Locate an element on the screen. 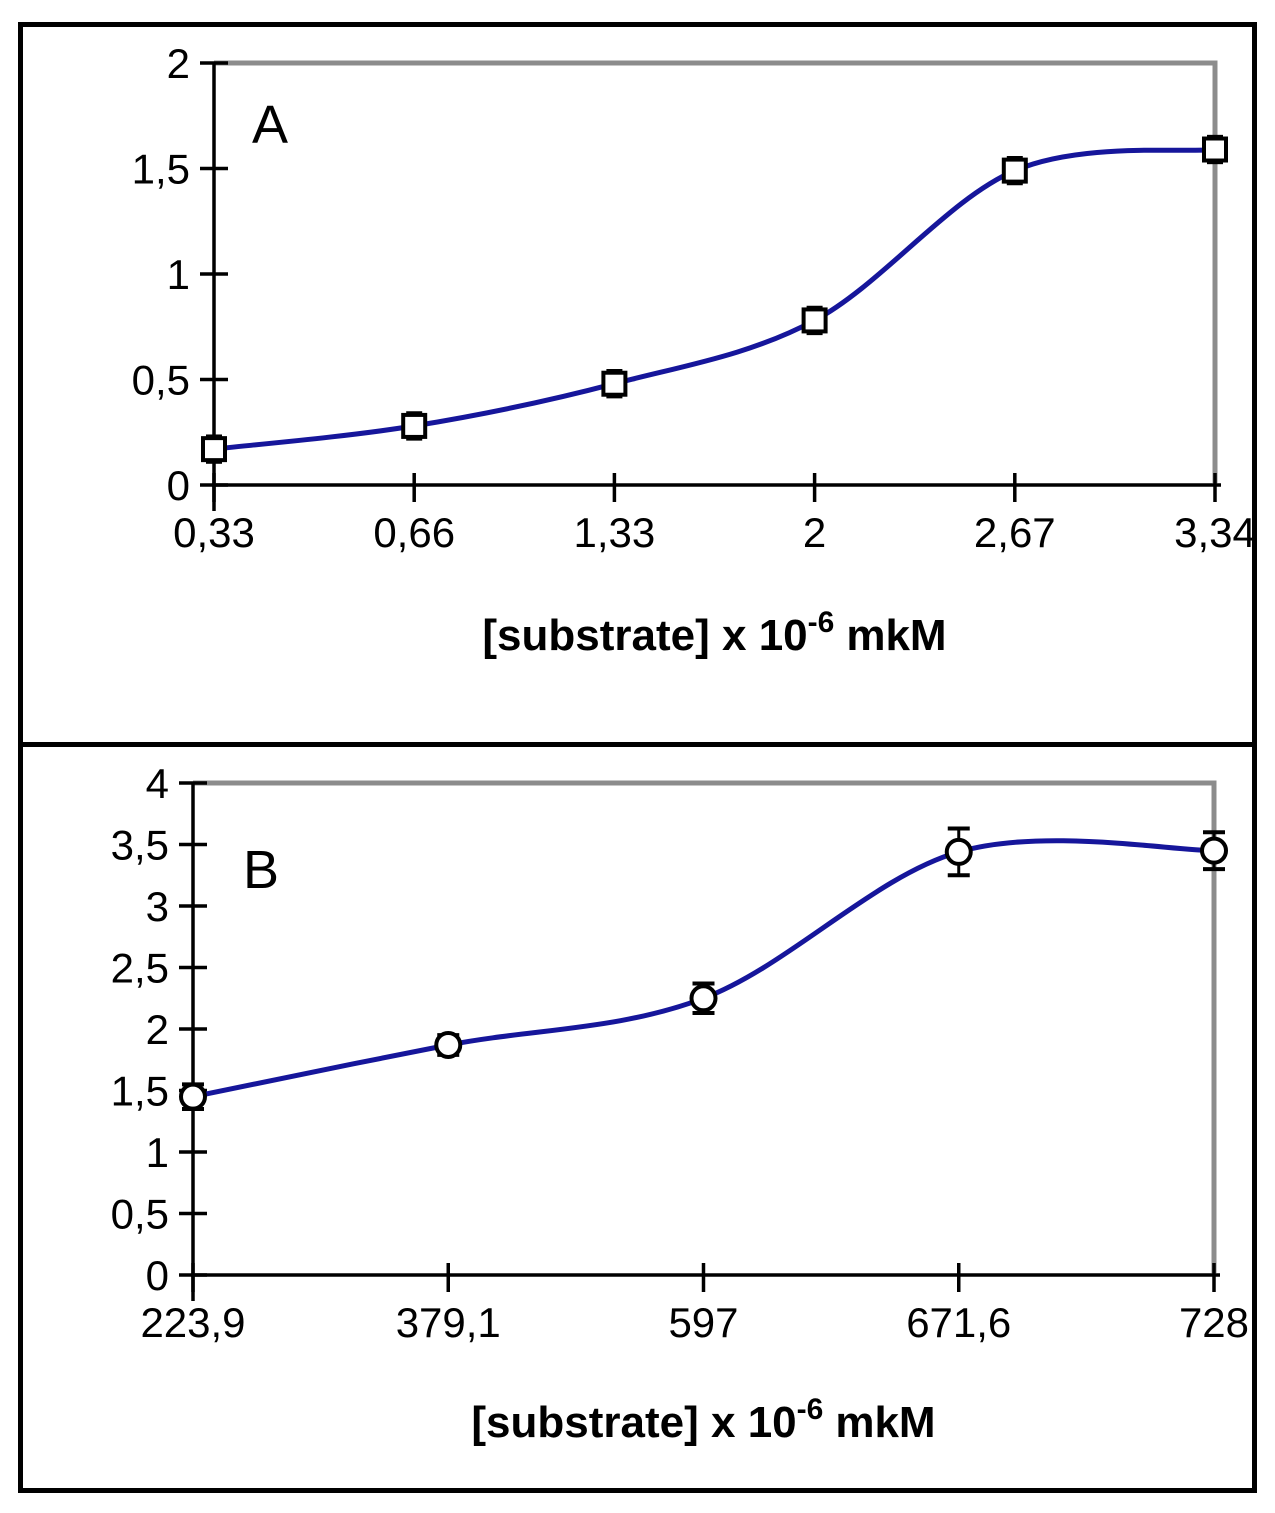 This screenshot has height=1513, width=1275. x-tick-label: 671,6 is located at coordinates (958, 1322).